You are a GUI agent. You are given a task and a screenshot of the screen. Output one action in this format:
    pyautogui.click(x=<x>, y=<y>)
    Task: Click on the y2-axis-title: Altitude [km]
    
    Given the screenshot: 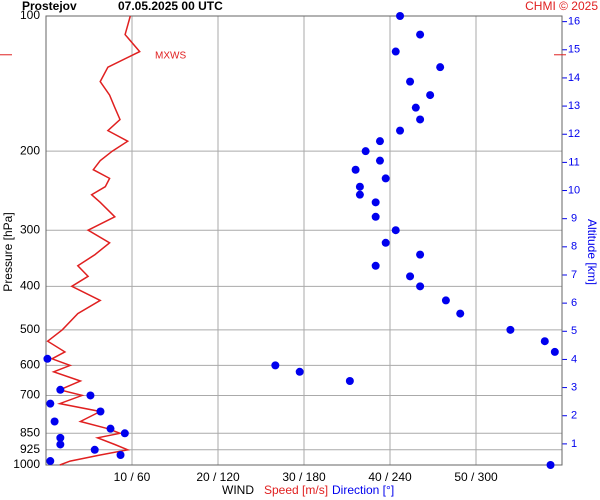 What is the action you would take?
    pyautogui.click(x=592, y=252)
    